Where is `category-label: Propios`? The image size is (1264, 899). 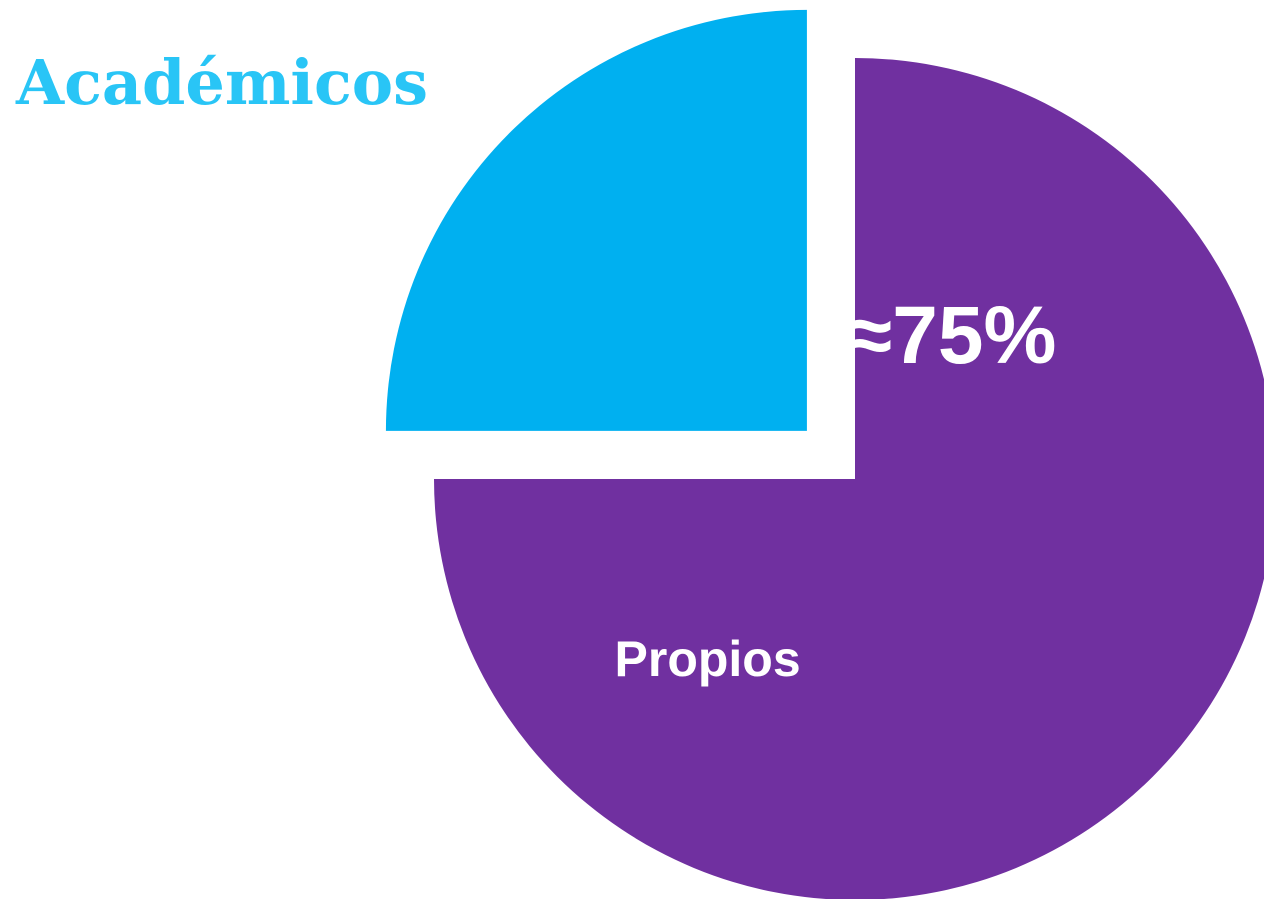
category-label: Propios is located at coordinates (708, 659).